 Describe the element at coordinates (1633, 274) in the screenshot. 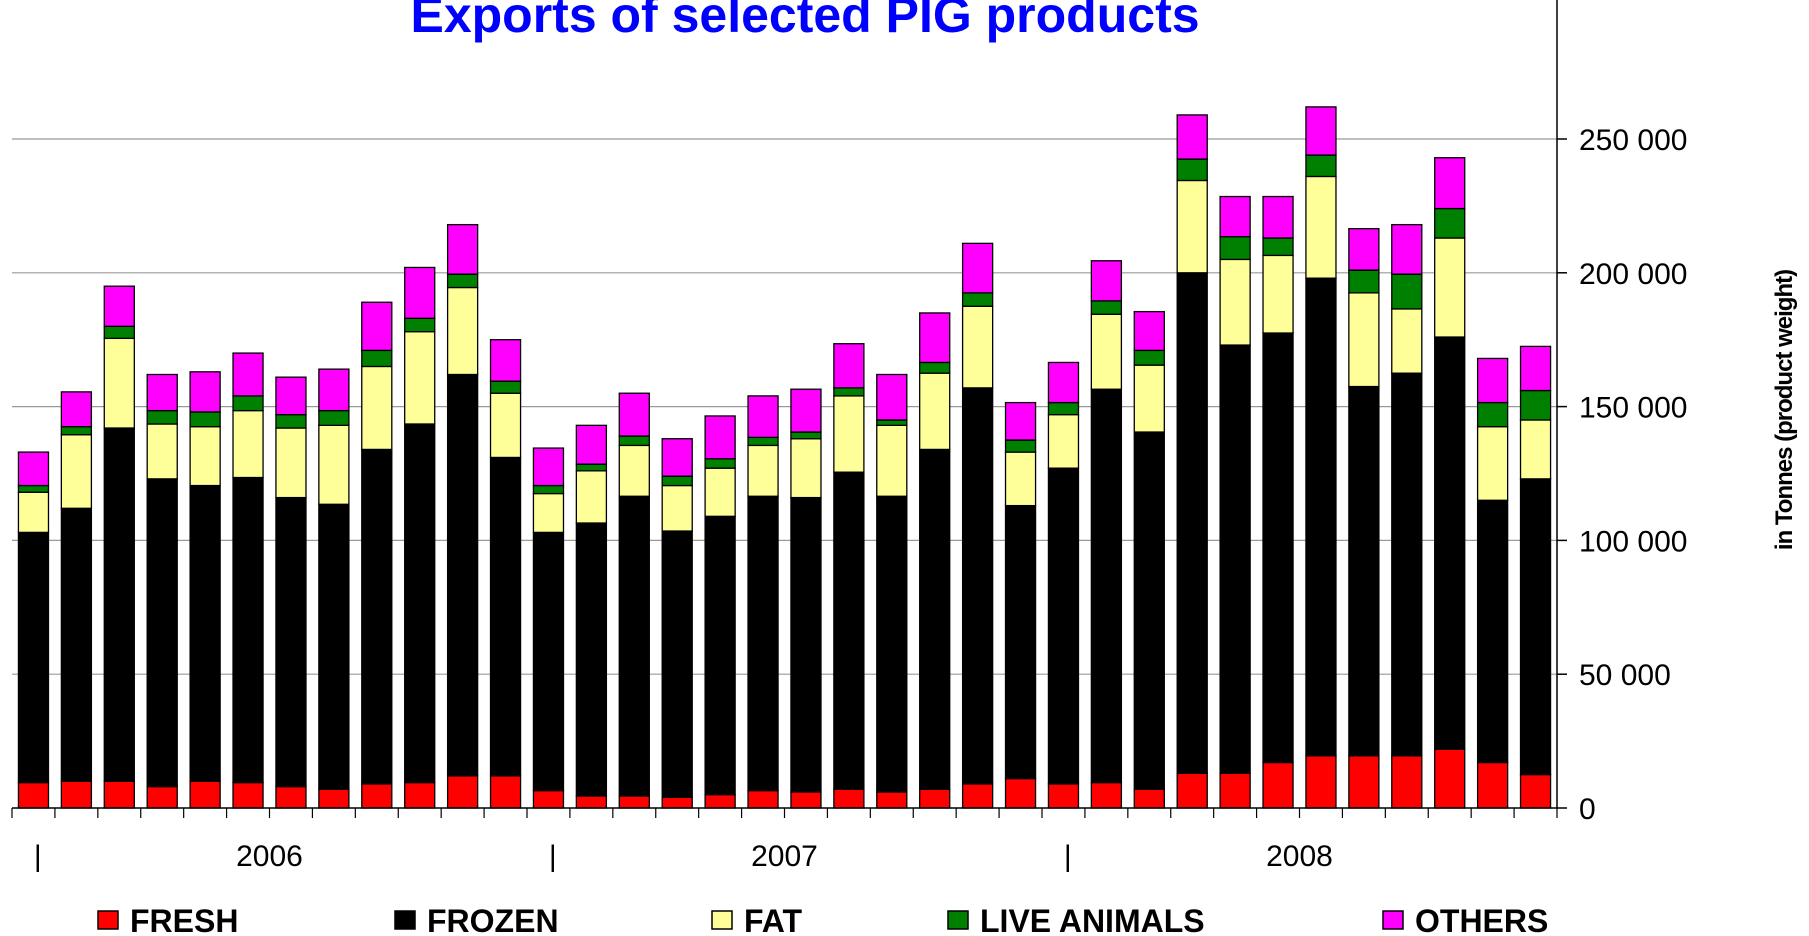

I see `y-tick-label: 200 000` at that location.